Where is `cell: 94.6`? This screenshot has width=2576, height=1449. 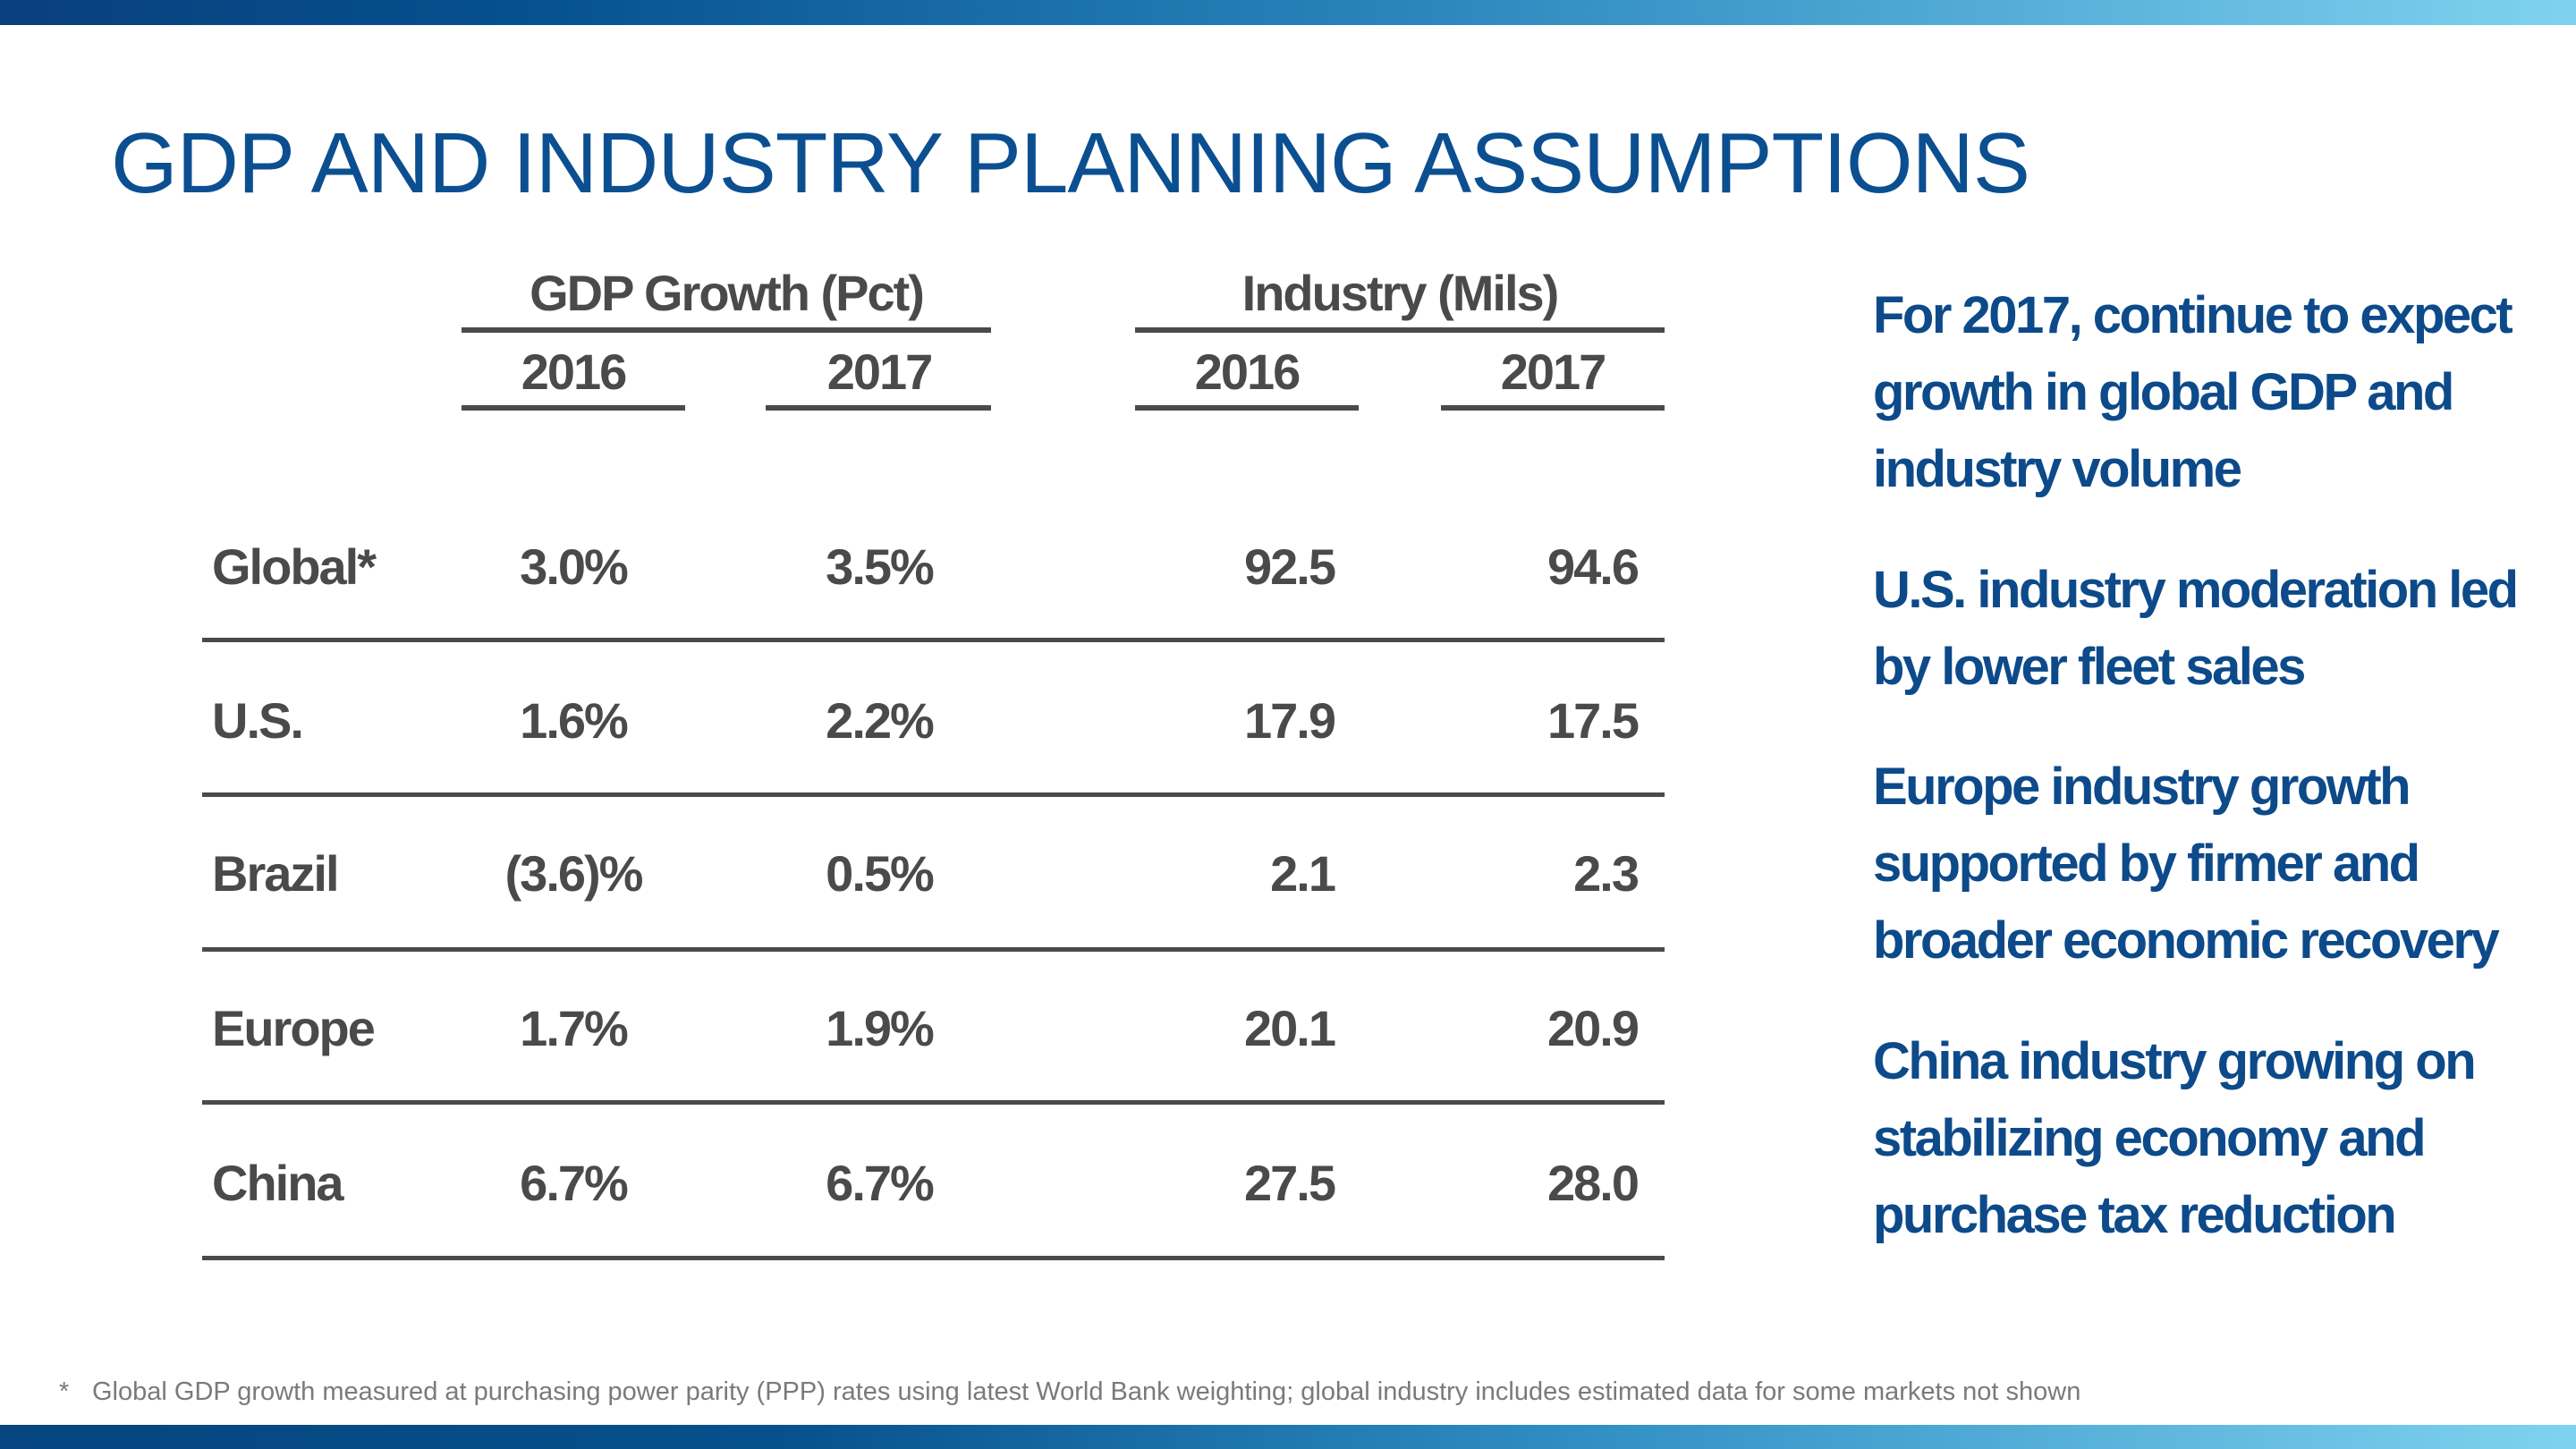
cell: 94.6 is located at coordinates (1593, 566).